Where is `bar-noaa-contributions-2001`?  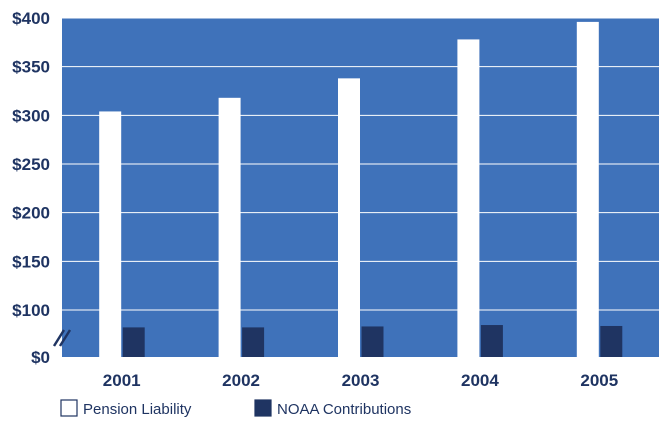 bar-noaa-contributions-2001 is located at coordinates (133, 342).